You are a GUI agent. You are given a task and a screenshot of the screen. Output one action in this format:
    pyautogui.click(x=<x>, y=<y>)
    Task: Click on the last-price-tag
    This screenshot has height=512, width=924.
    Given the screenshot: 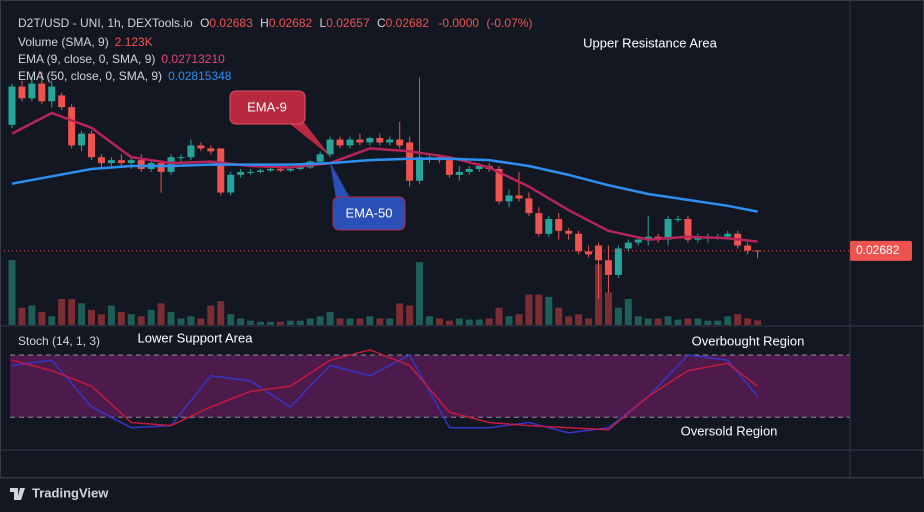 What is the action you would take?
    pyautogui.click(x=881, y=250)
    